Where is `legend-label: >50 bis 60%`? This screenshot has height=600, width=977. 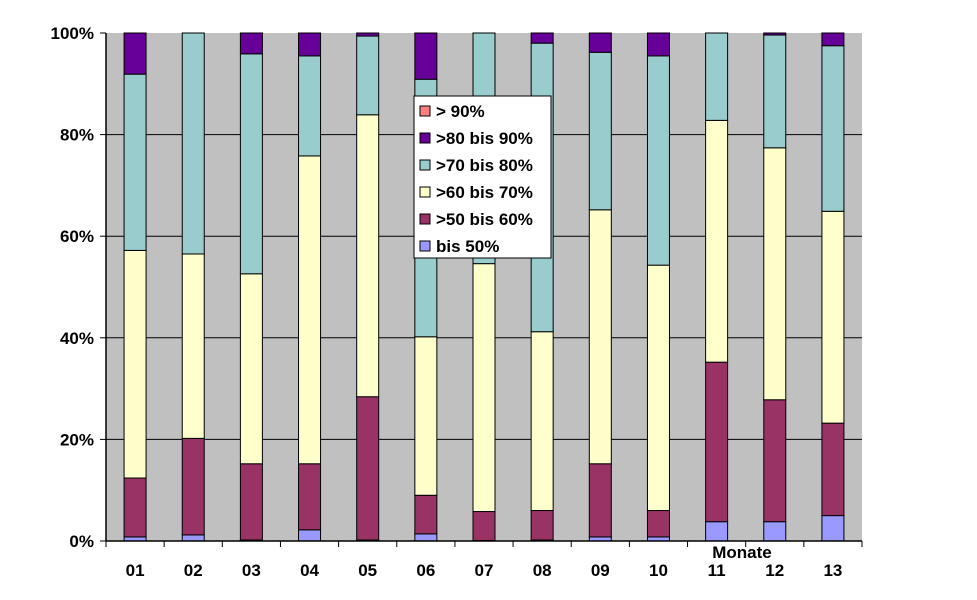
legend-label: >50 bis 60% is located at coordinates (484, 219).